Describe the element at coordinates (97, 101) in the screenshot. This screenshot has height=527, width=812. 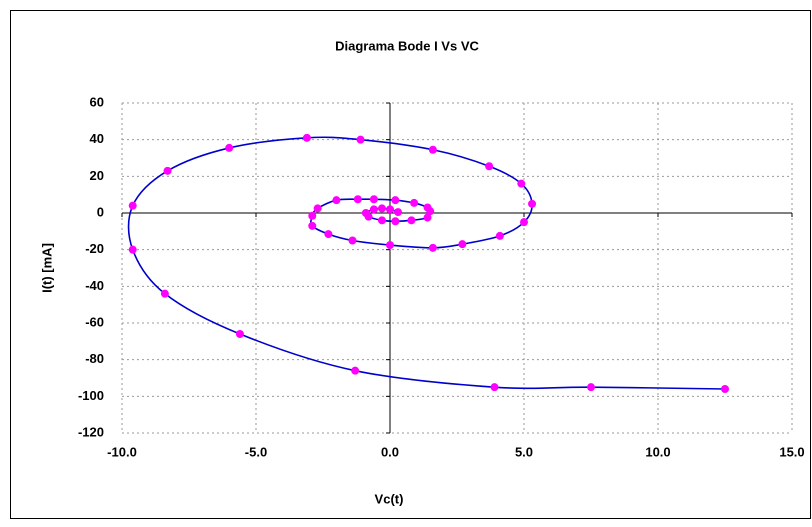
I see `y-tick-label: 60` at that location.